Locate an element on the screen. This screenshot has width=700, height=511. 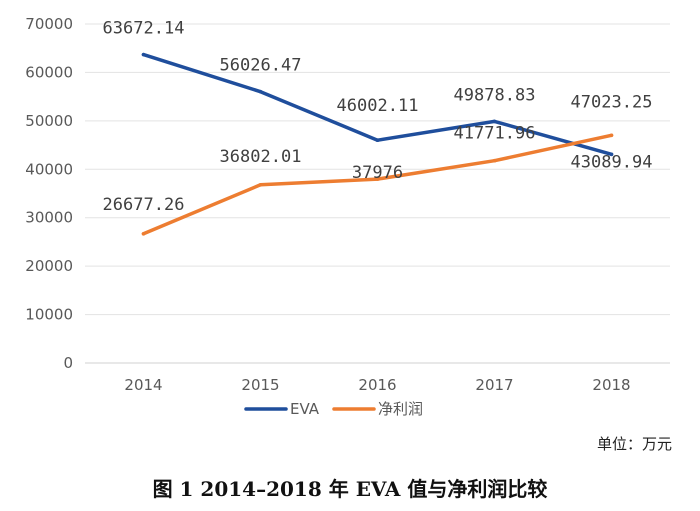
data-label: 36802.01 is located at coordinates (261, 157).